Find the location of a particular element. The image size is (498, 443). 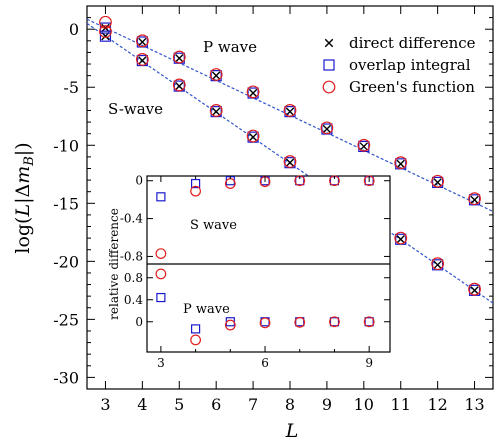

x-axis-label: L is located at coordinates (292, 431).